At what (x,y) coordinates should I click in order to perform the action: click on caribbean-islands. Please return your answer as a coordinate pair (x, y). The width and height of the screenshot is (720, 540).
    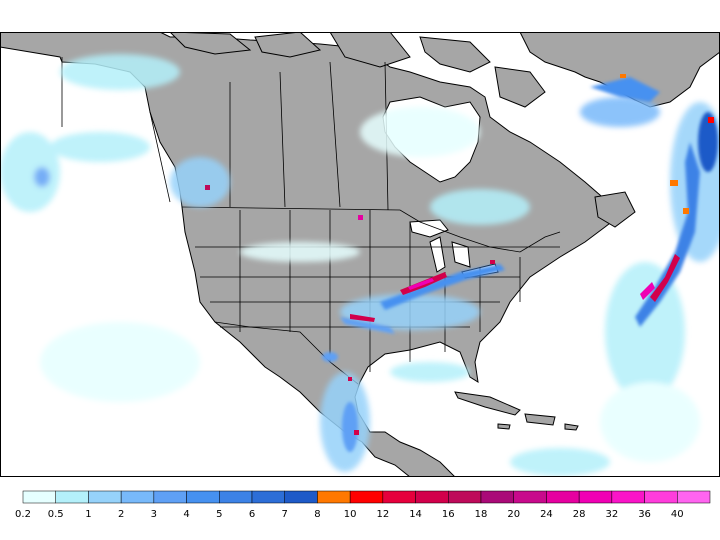
    Looking at the image, I should click on (571, 427).